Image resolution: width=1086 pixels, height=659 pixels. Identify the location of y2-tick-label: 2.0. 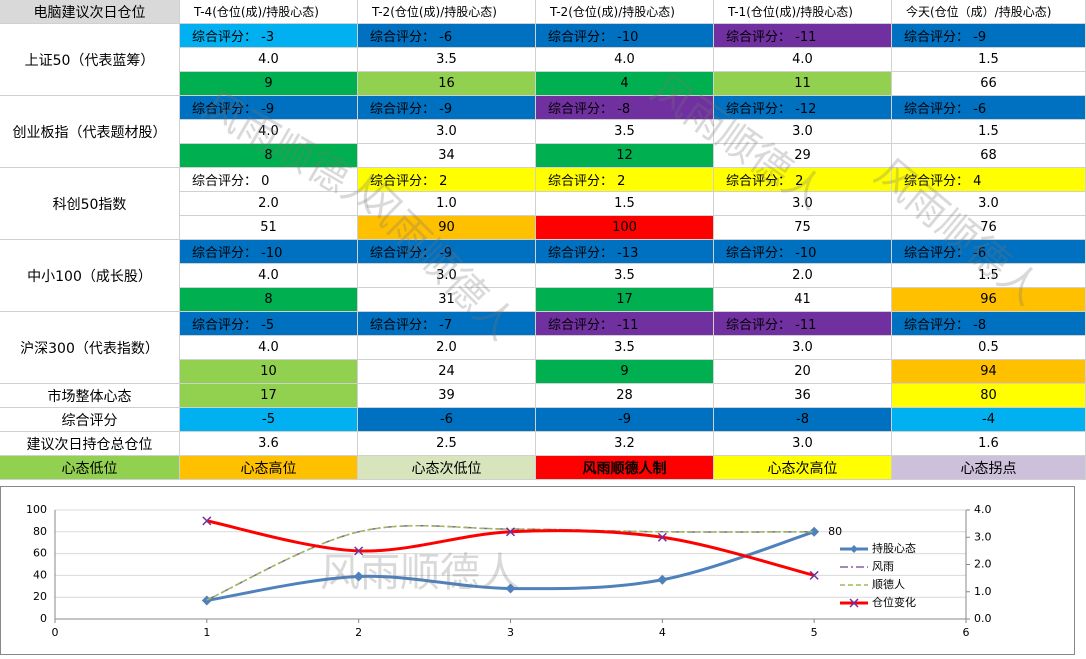
(983, 564).